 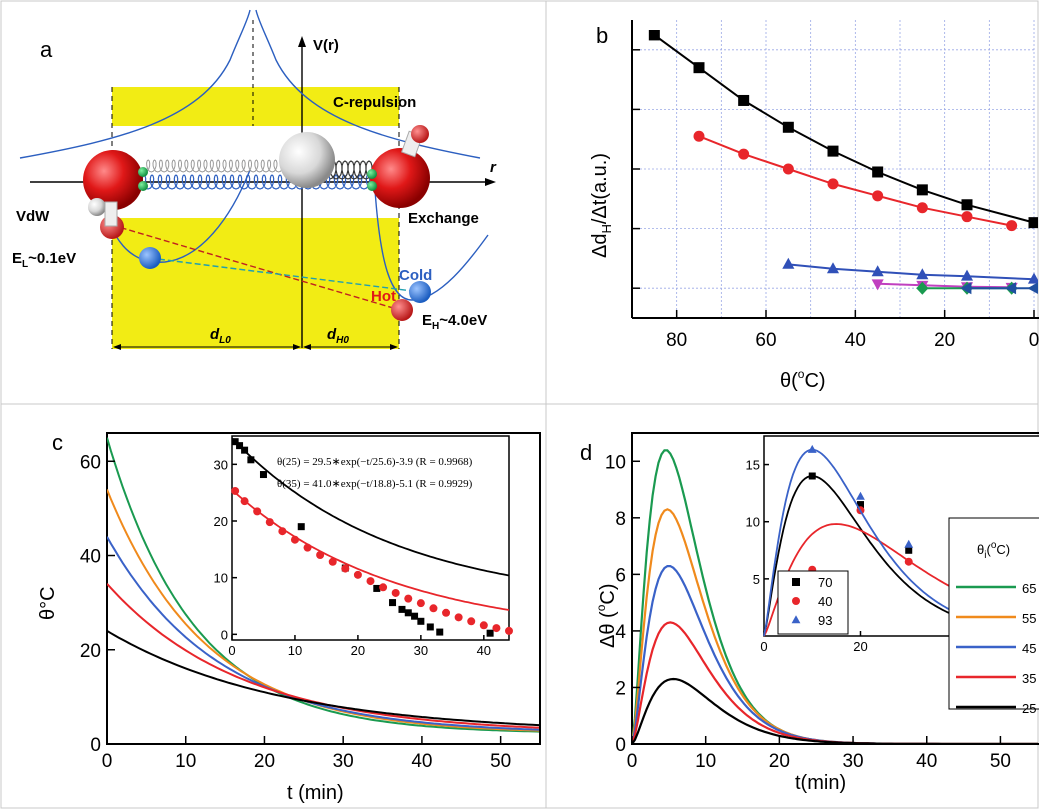 What do you see at coordinates (44, 260) in the screenshot?
I see `el-label: EL~0.1eV` at bounding box center [44, 260].